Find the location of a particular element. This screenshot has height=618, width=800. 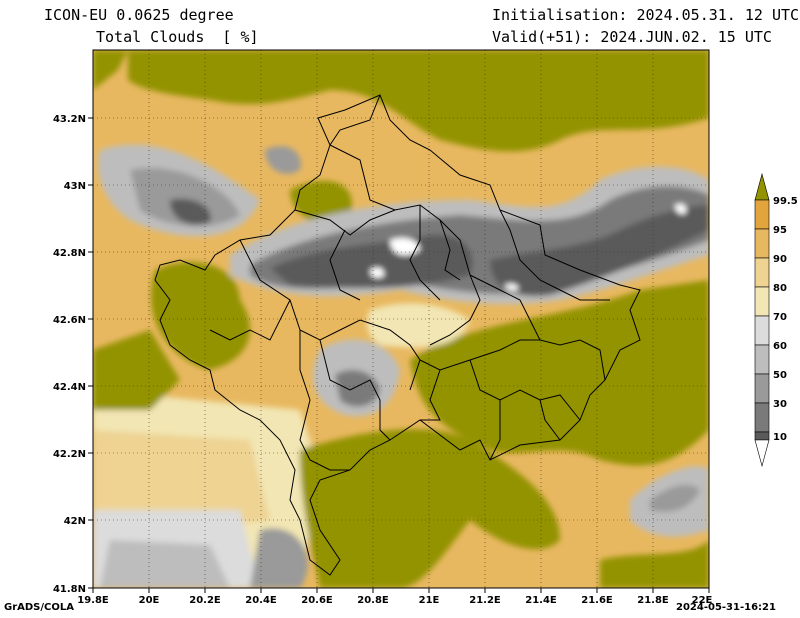

colorbar-label: 99.5 is located at coordinates (785, 201).